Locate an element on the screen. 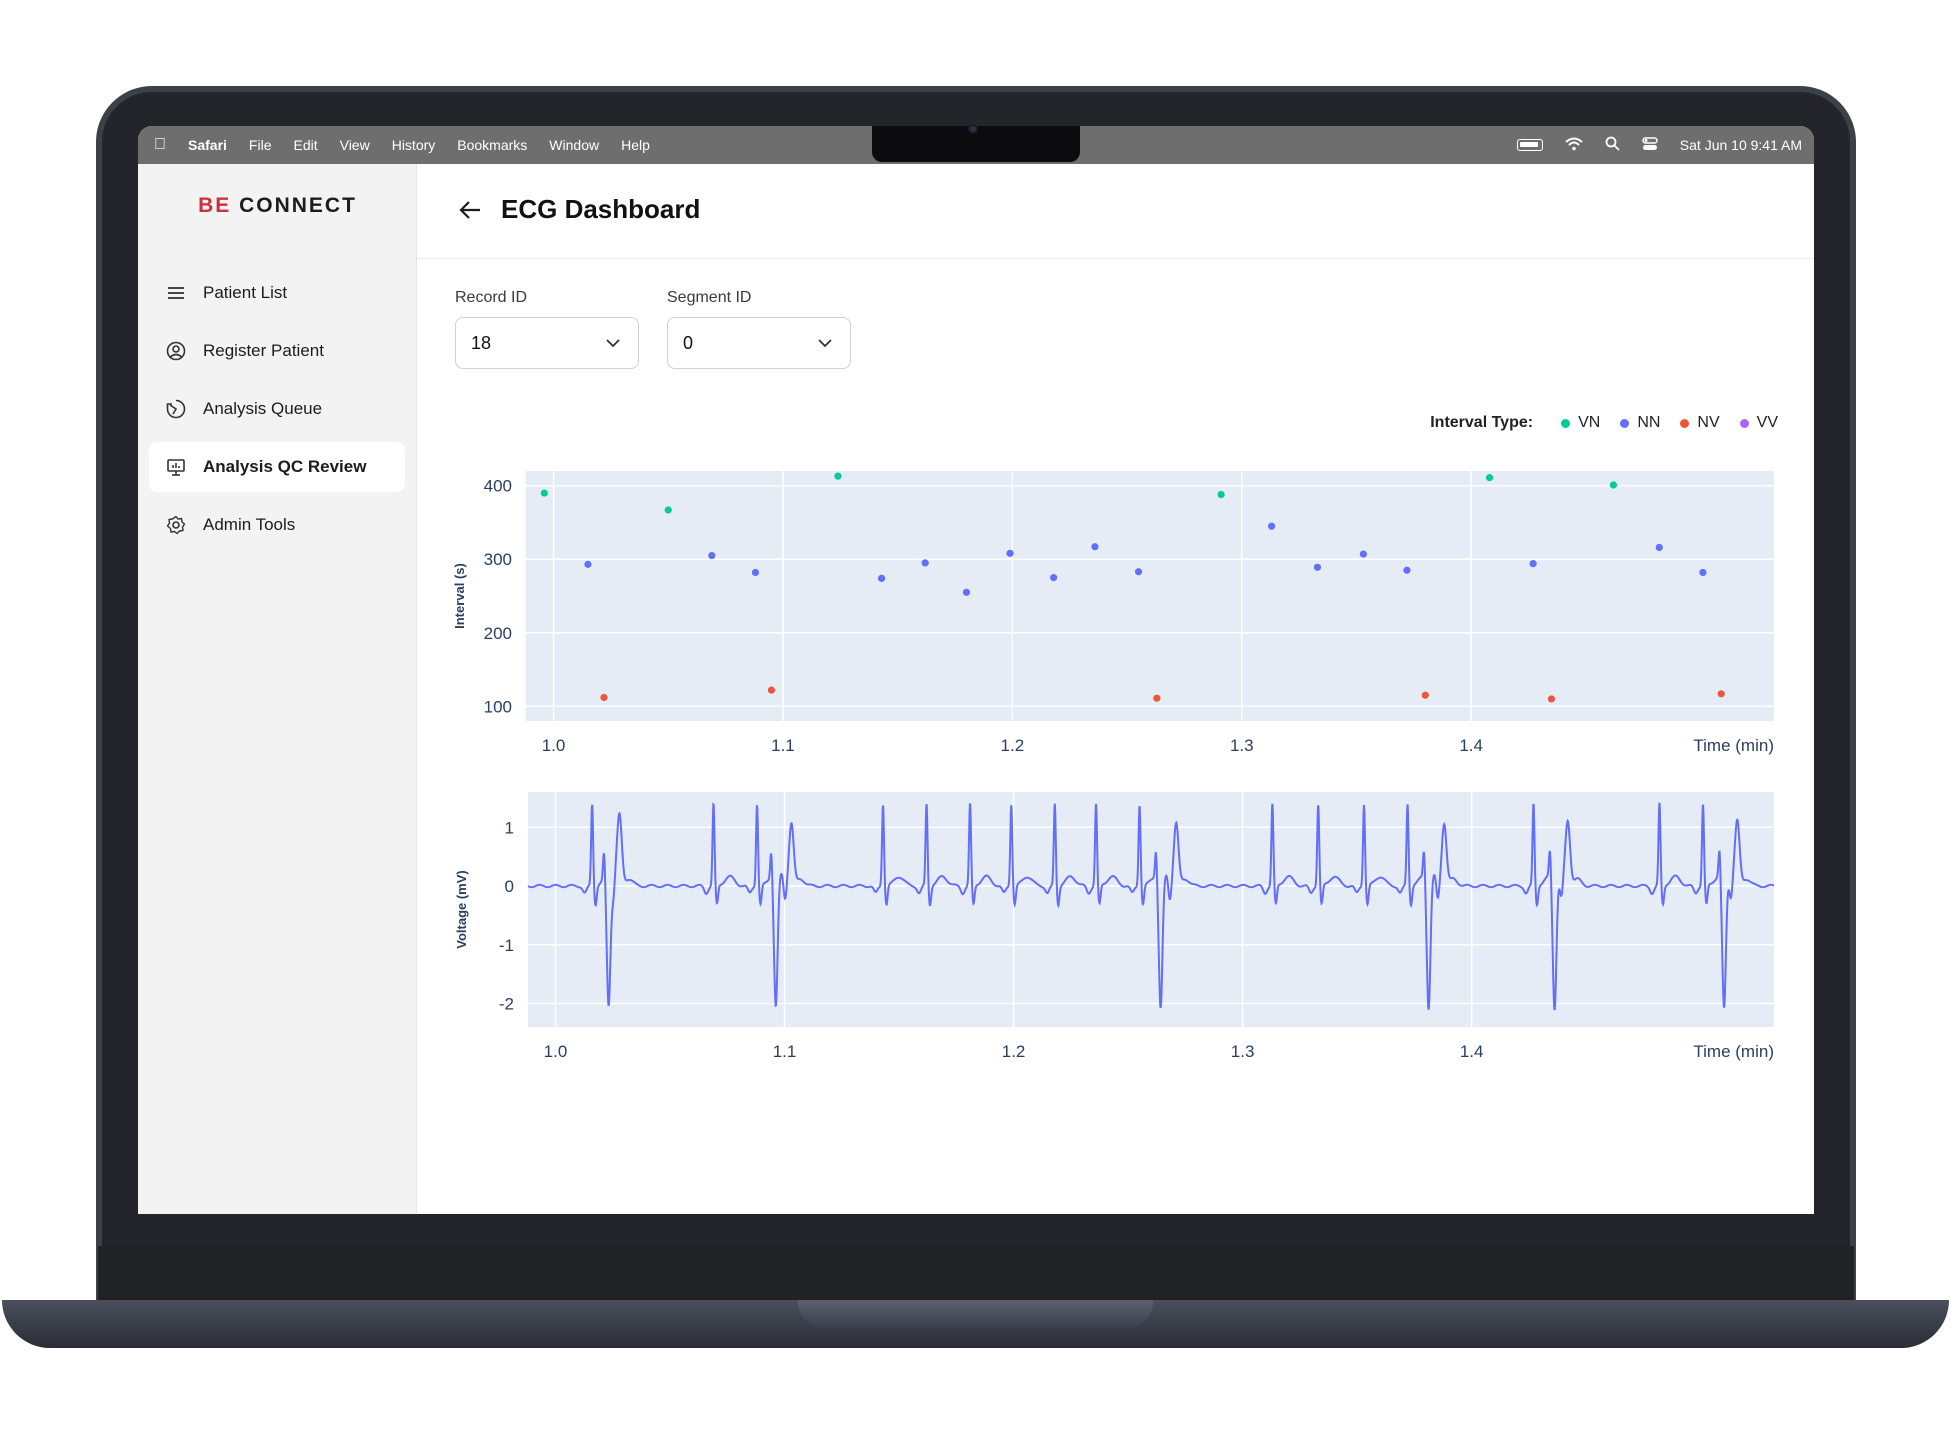 Image resolution: width=1951 pixels, height=1440 pixels. page-header: ECG Dashboard is located at coordinates (1116, 211).